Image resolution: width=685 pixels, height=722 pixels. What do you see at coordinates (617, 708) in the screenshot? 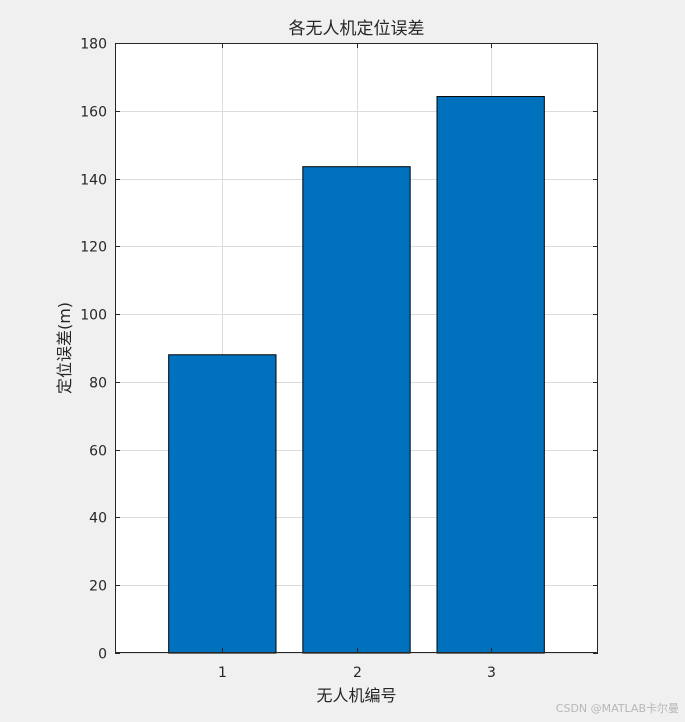
I see `watermark: CSDN @MATLAB卡尔曼` at bounding box center [617, 708].